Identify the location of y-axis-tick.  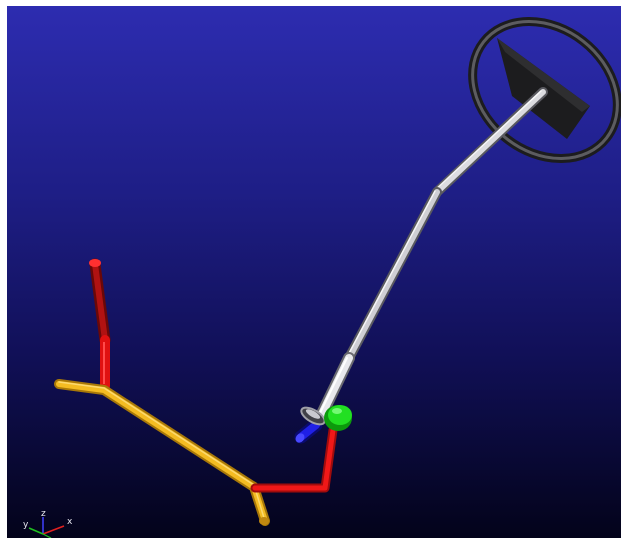
(47, 535).